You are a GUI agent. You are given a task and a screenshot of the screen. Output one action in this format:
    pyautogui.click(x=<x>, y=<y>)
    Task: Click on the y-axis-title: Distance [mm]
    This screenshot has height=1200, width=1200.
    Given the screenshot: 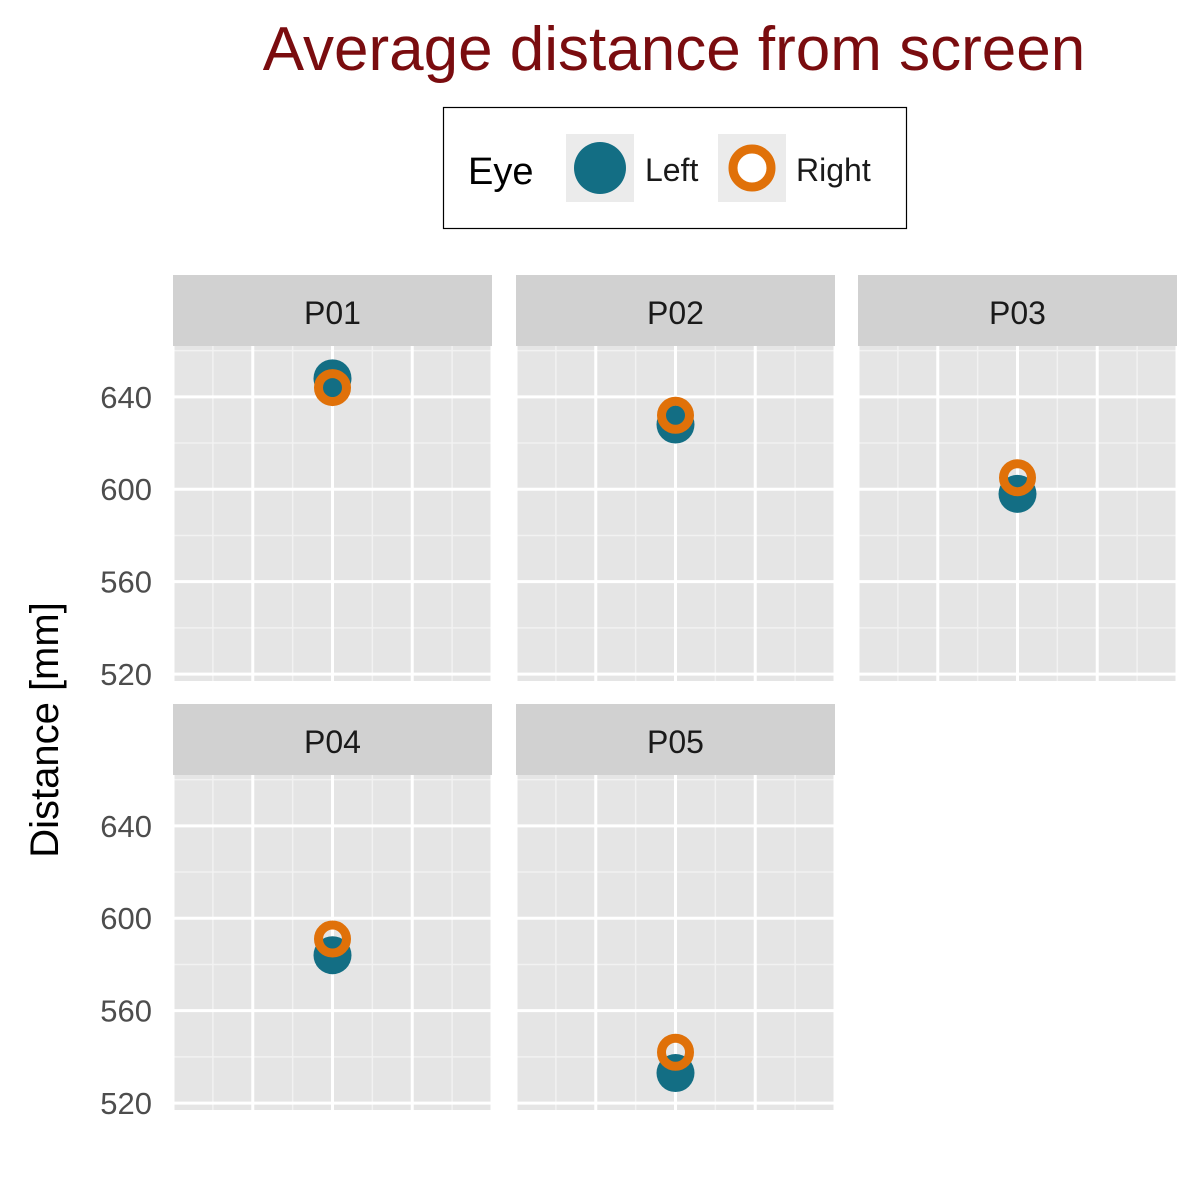 What is the action you would take?
    pyautogui.click(x=45, y=730)
    